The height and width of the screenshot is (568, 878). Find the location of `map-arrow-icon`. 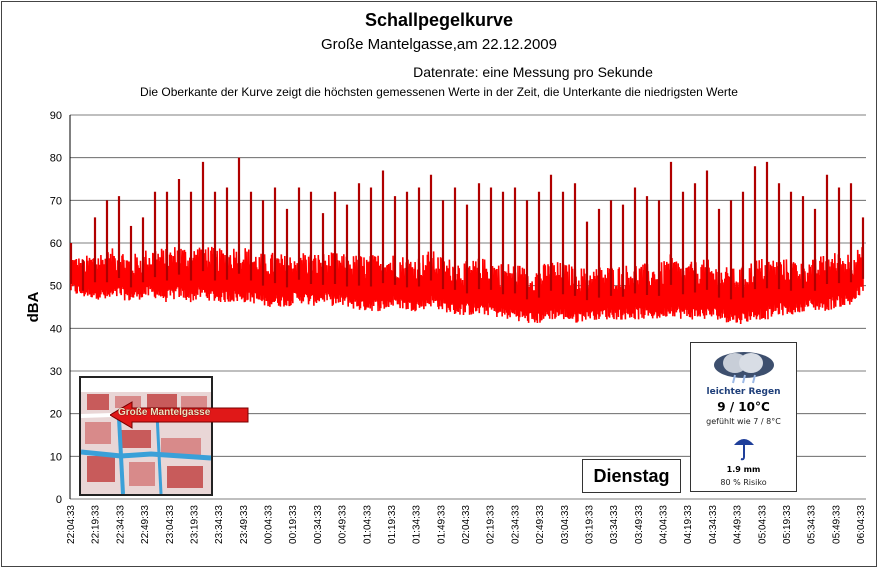

map-arrow-icon is located at coordinates (179, 415).